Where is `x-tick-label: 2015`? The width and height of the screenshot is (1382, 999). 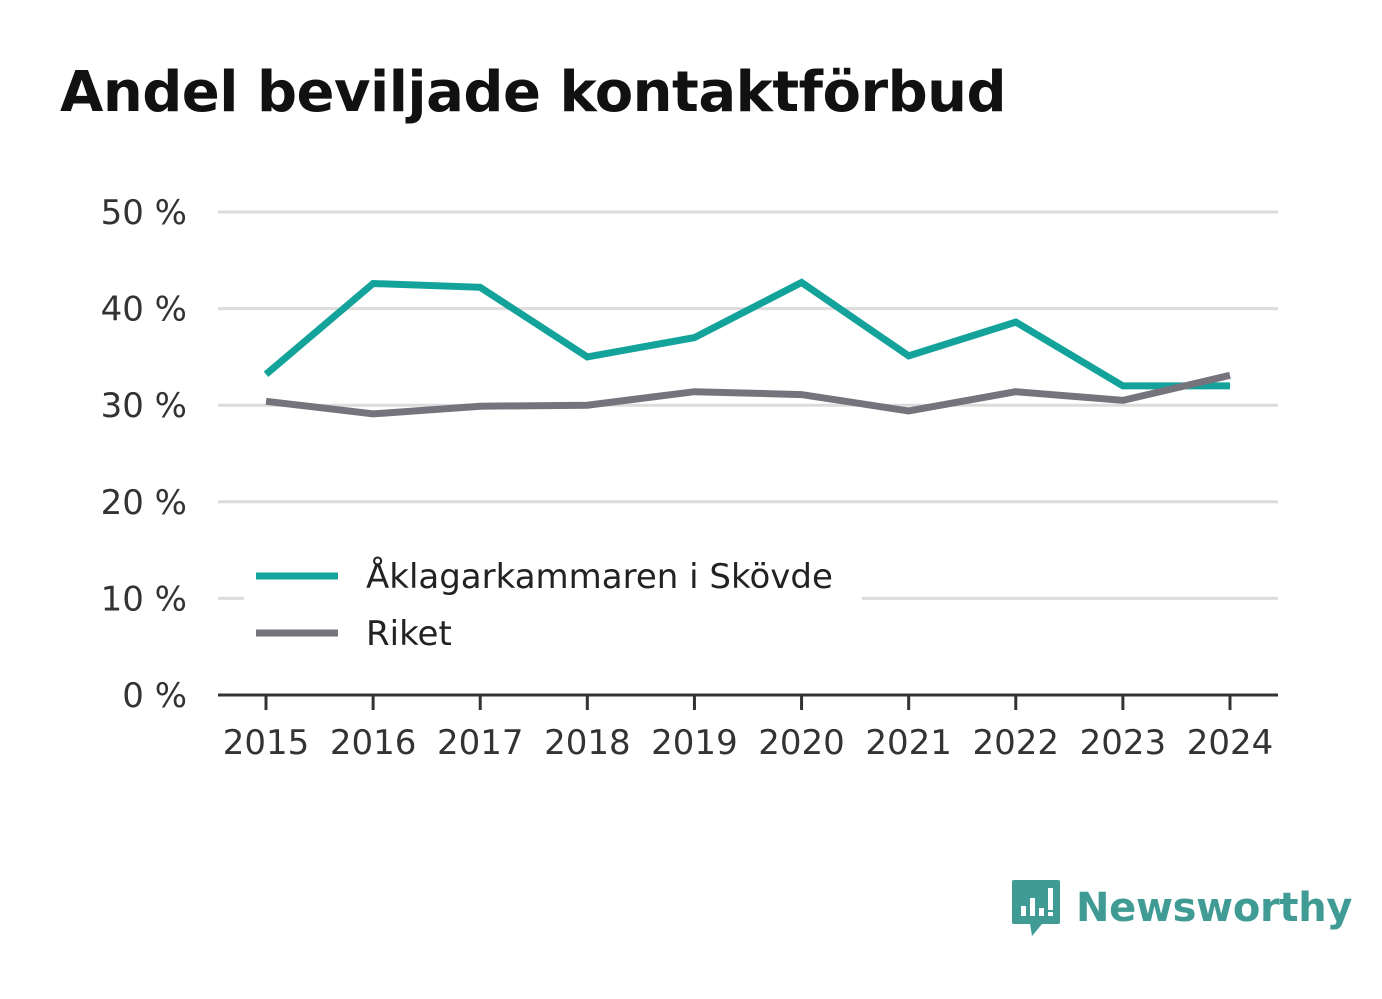 x-tick-label: 2015 is located at coordinates (266, 743).